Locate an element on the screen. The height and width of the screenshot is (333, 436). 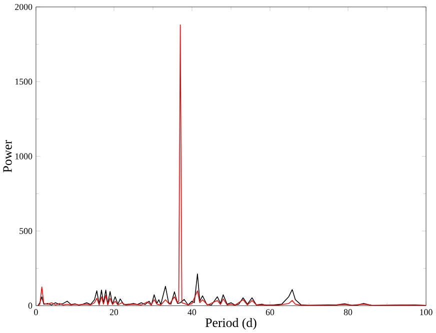
x-tick-label: 60 is located at coordinates (270, 311).